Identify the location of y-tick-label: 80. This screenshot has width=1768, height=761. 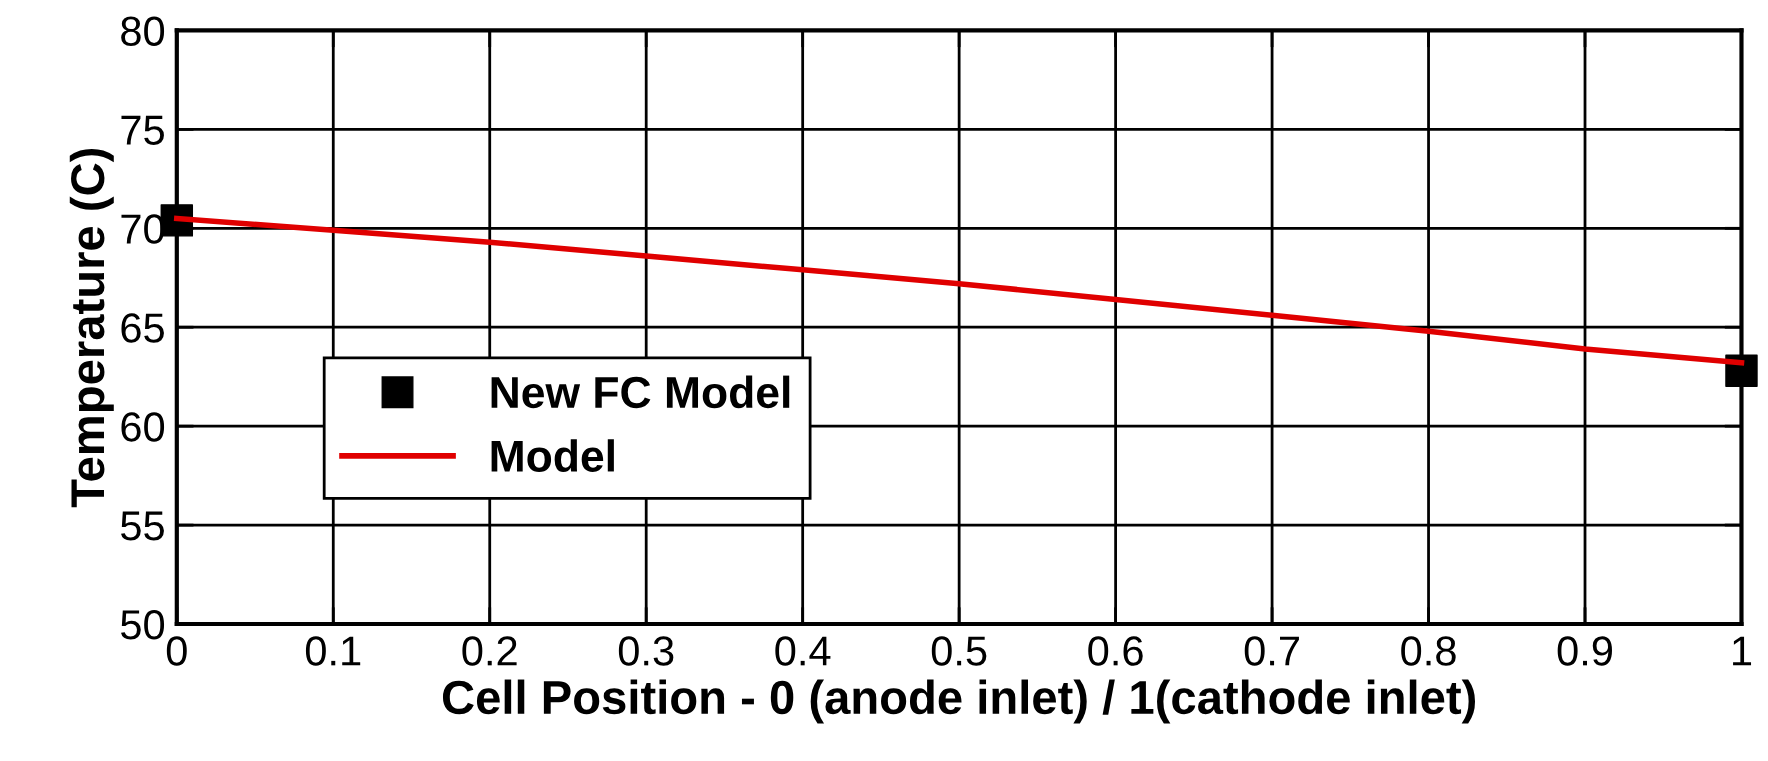
(143, 31).